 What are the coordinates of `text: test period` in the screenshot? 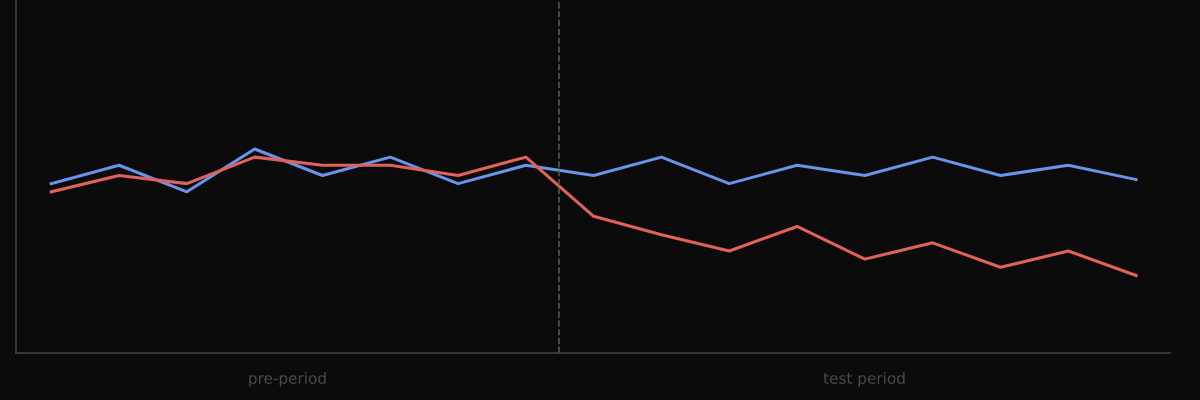 It's located at (864, 379).